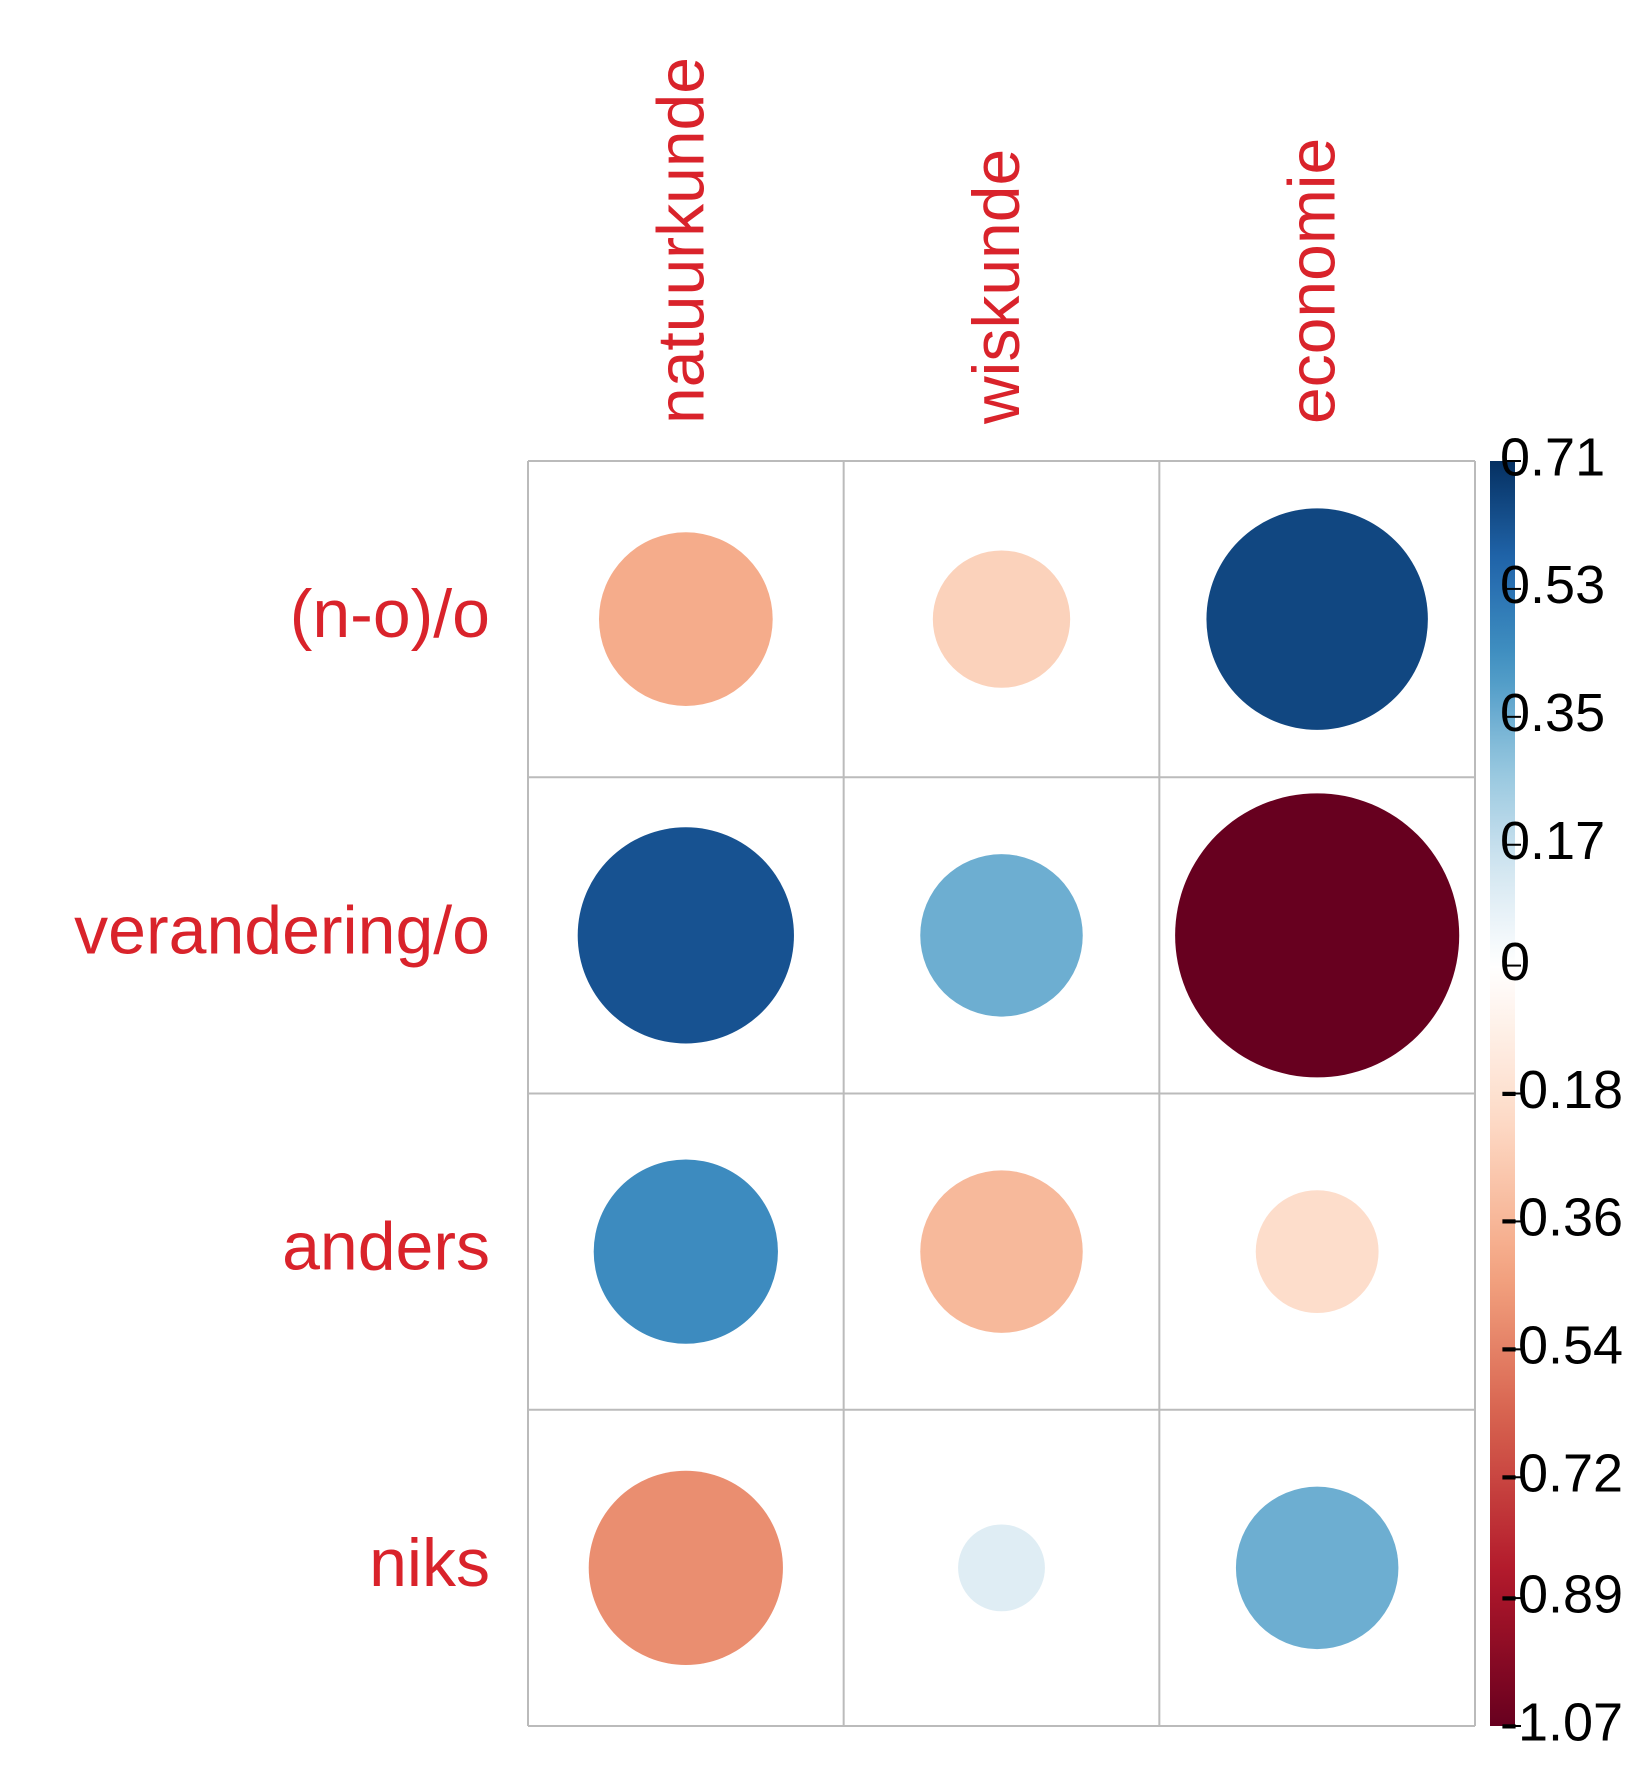  What do you see at coordinates (1515, 962) in the screenshot?
I see `colorbar-tick-label: 0` at bounding box center [1515, 962].